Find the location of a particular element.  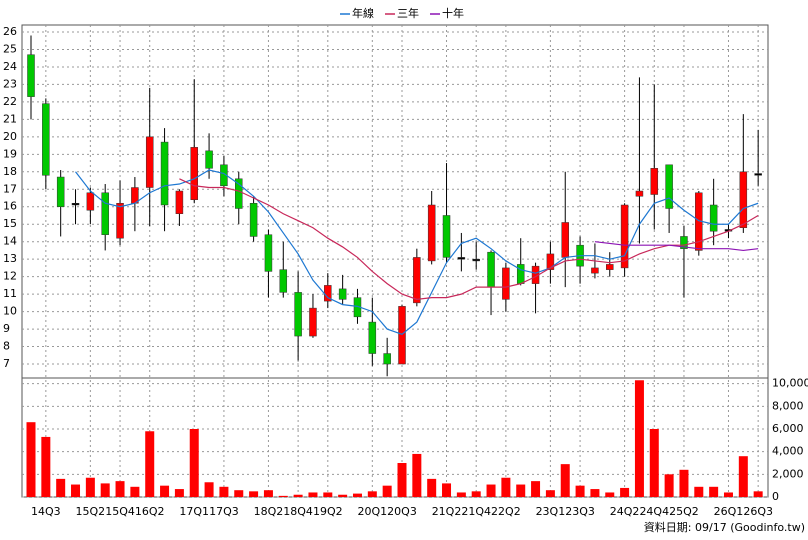

x-tick-label: 16Q2 is located at coordinates (150, 511).